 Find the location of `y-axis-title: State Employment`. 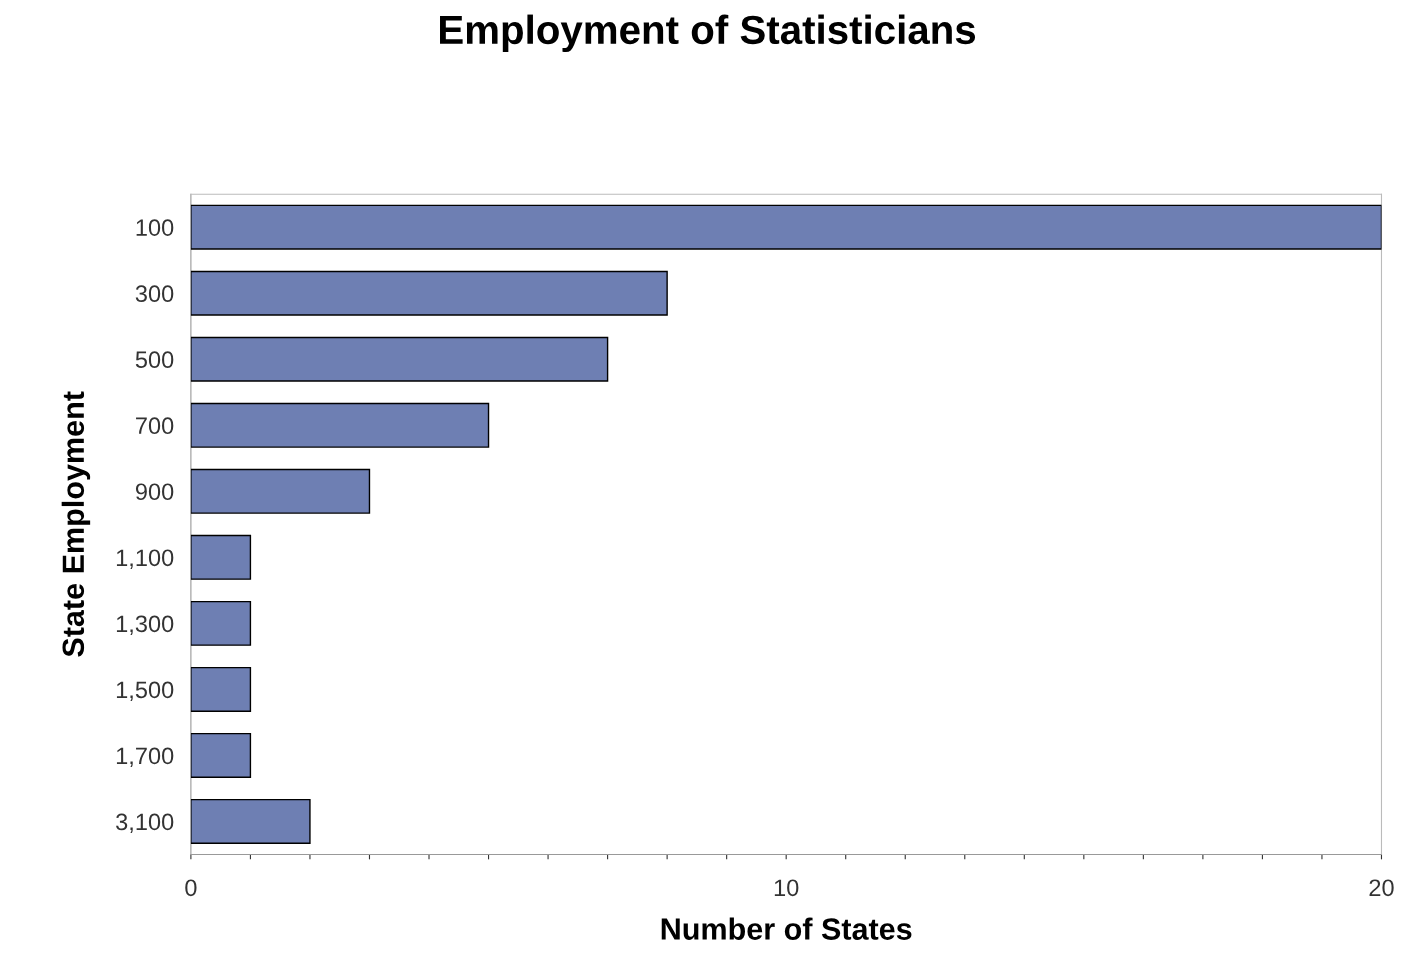

y-axis-title: State Employment is located at coordinates (76, 524).